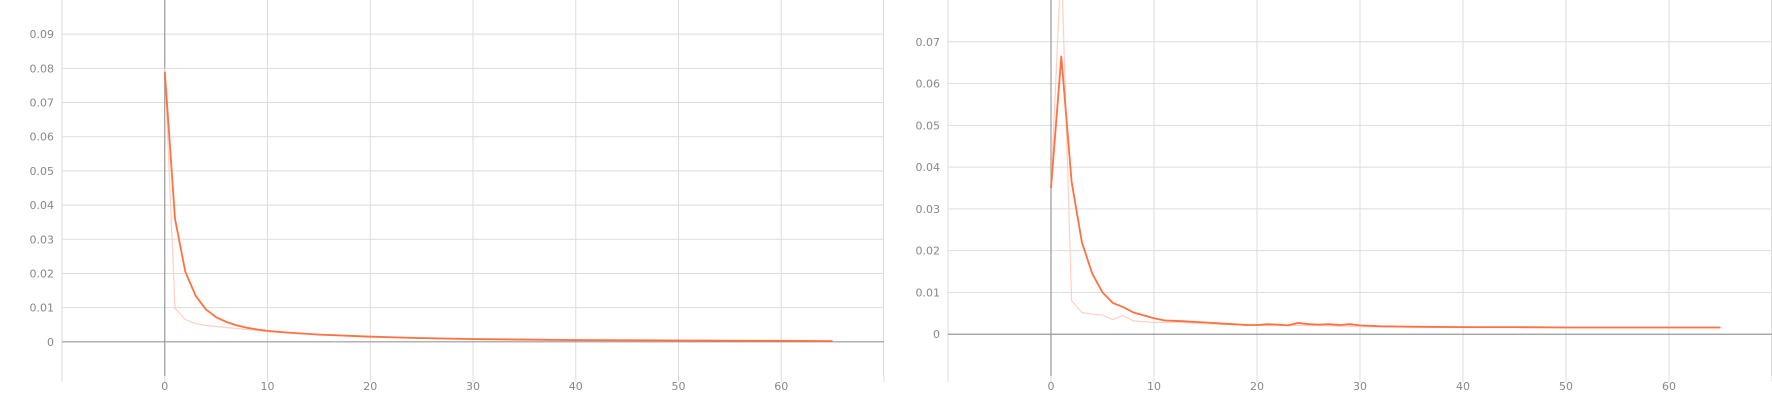 Image resolution: width=1772 pixels, height=400 pixels. I want to click on y-tick-label: 0.09, so click(42, 34).